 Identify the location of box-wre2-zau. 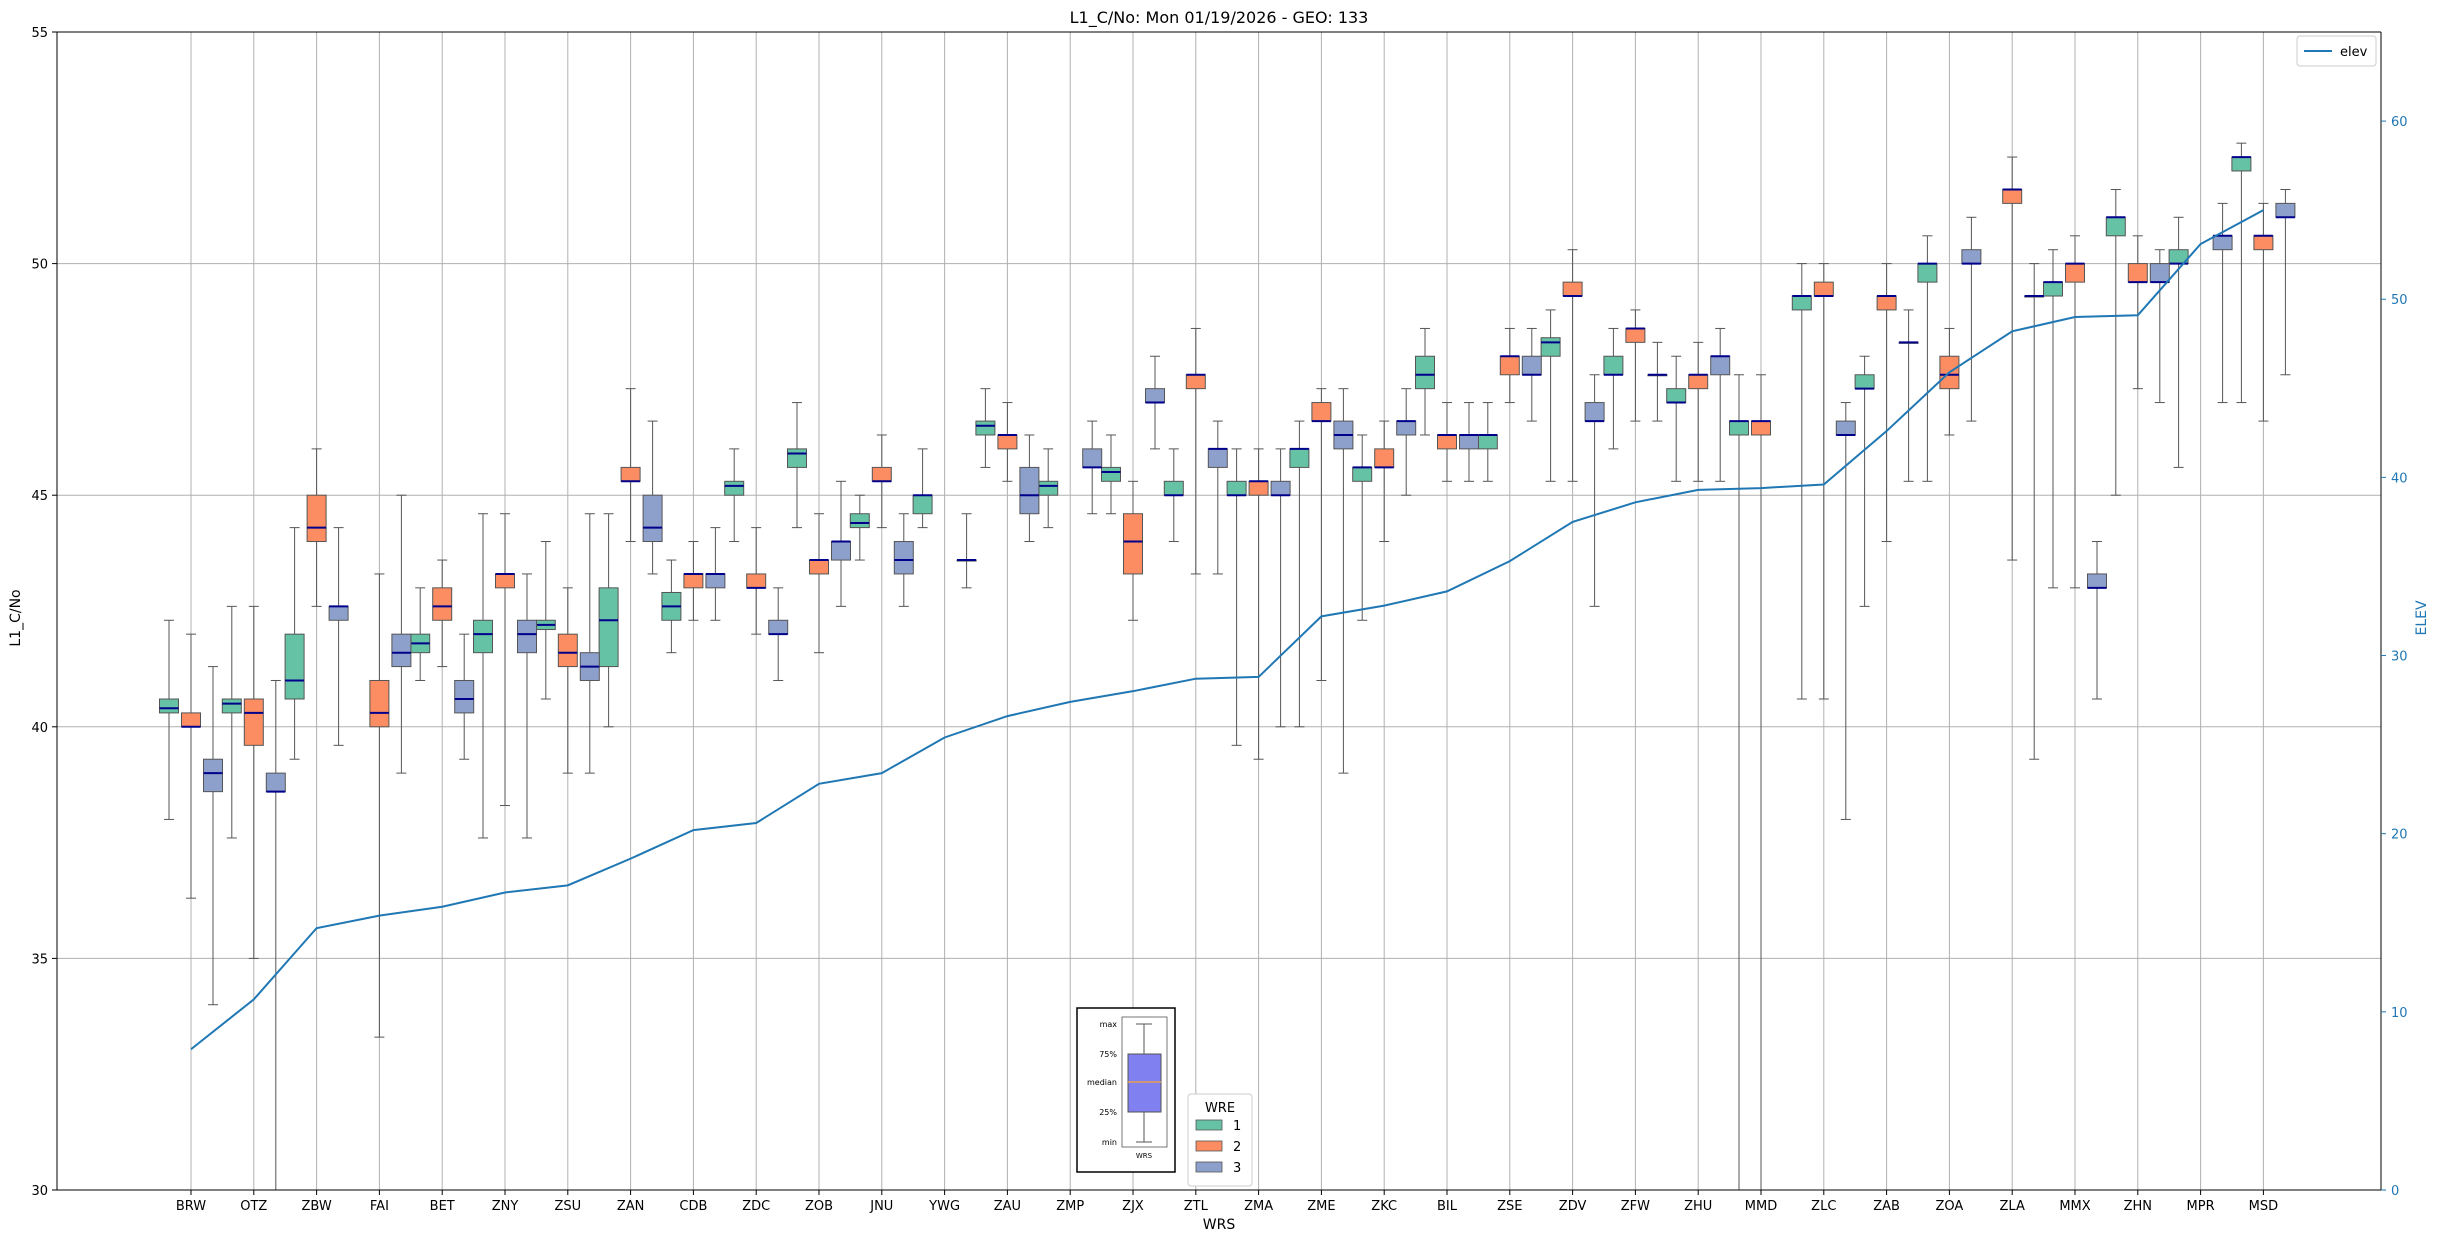
(1007, 442).